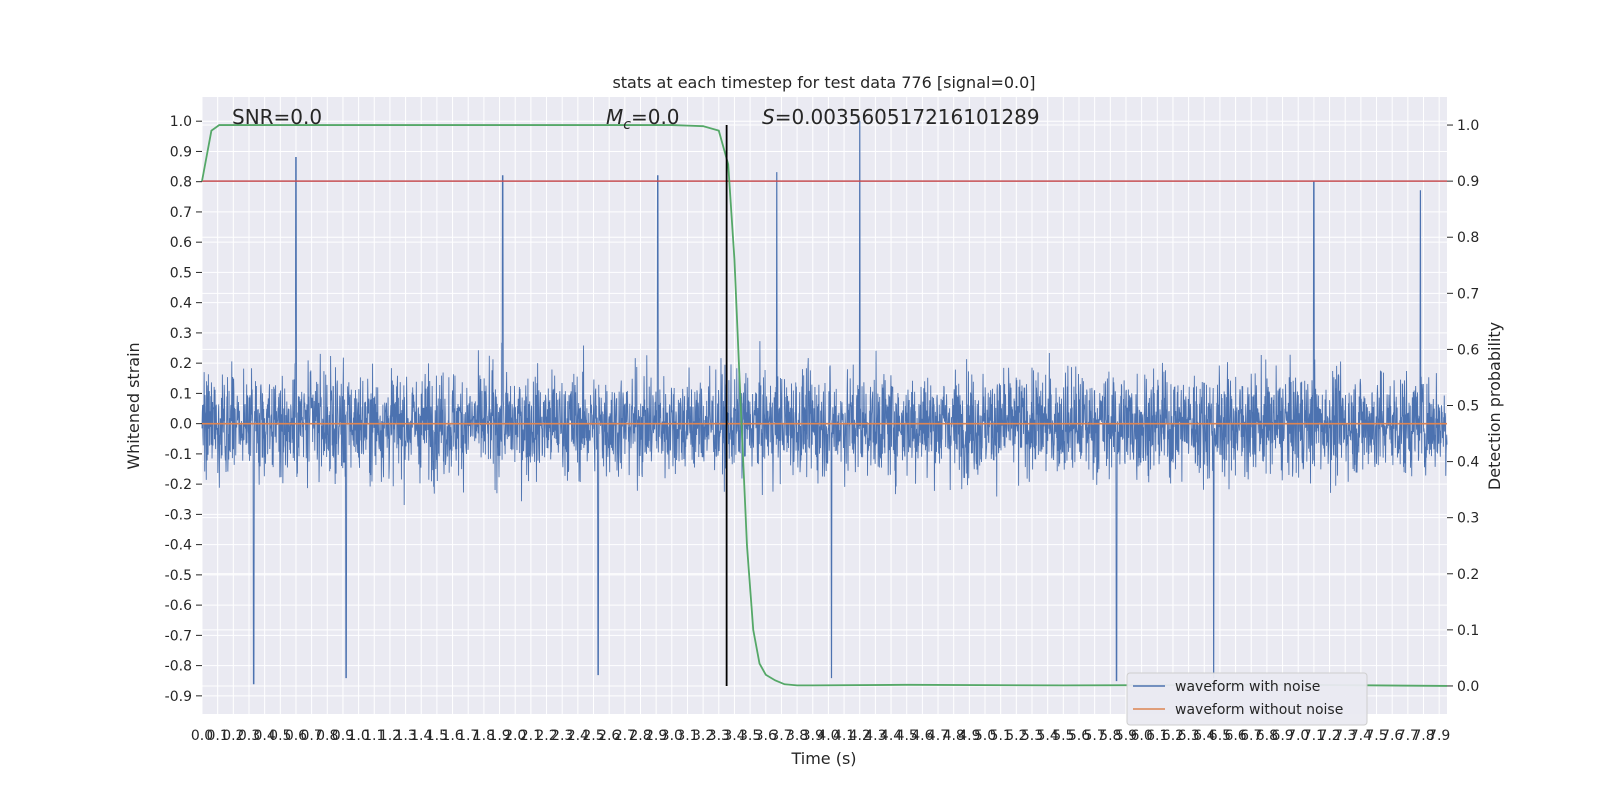 This screenshot has width=1600, height=800. What do you see at coordinates (280, 736) in the screenshot?
I see `x-tick-label: 0.5` at bounding box center [280, 736].